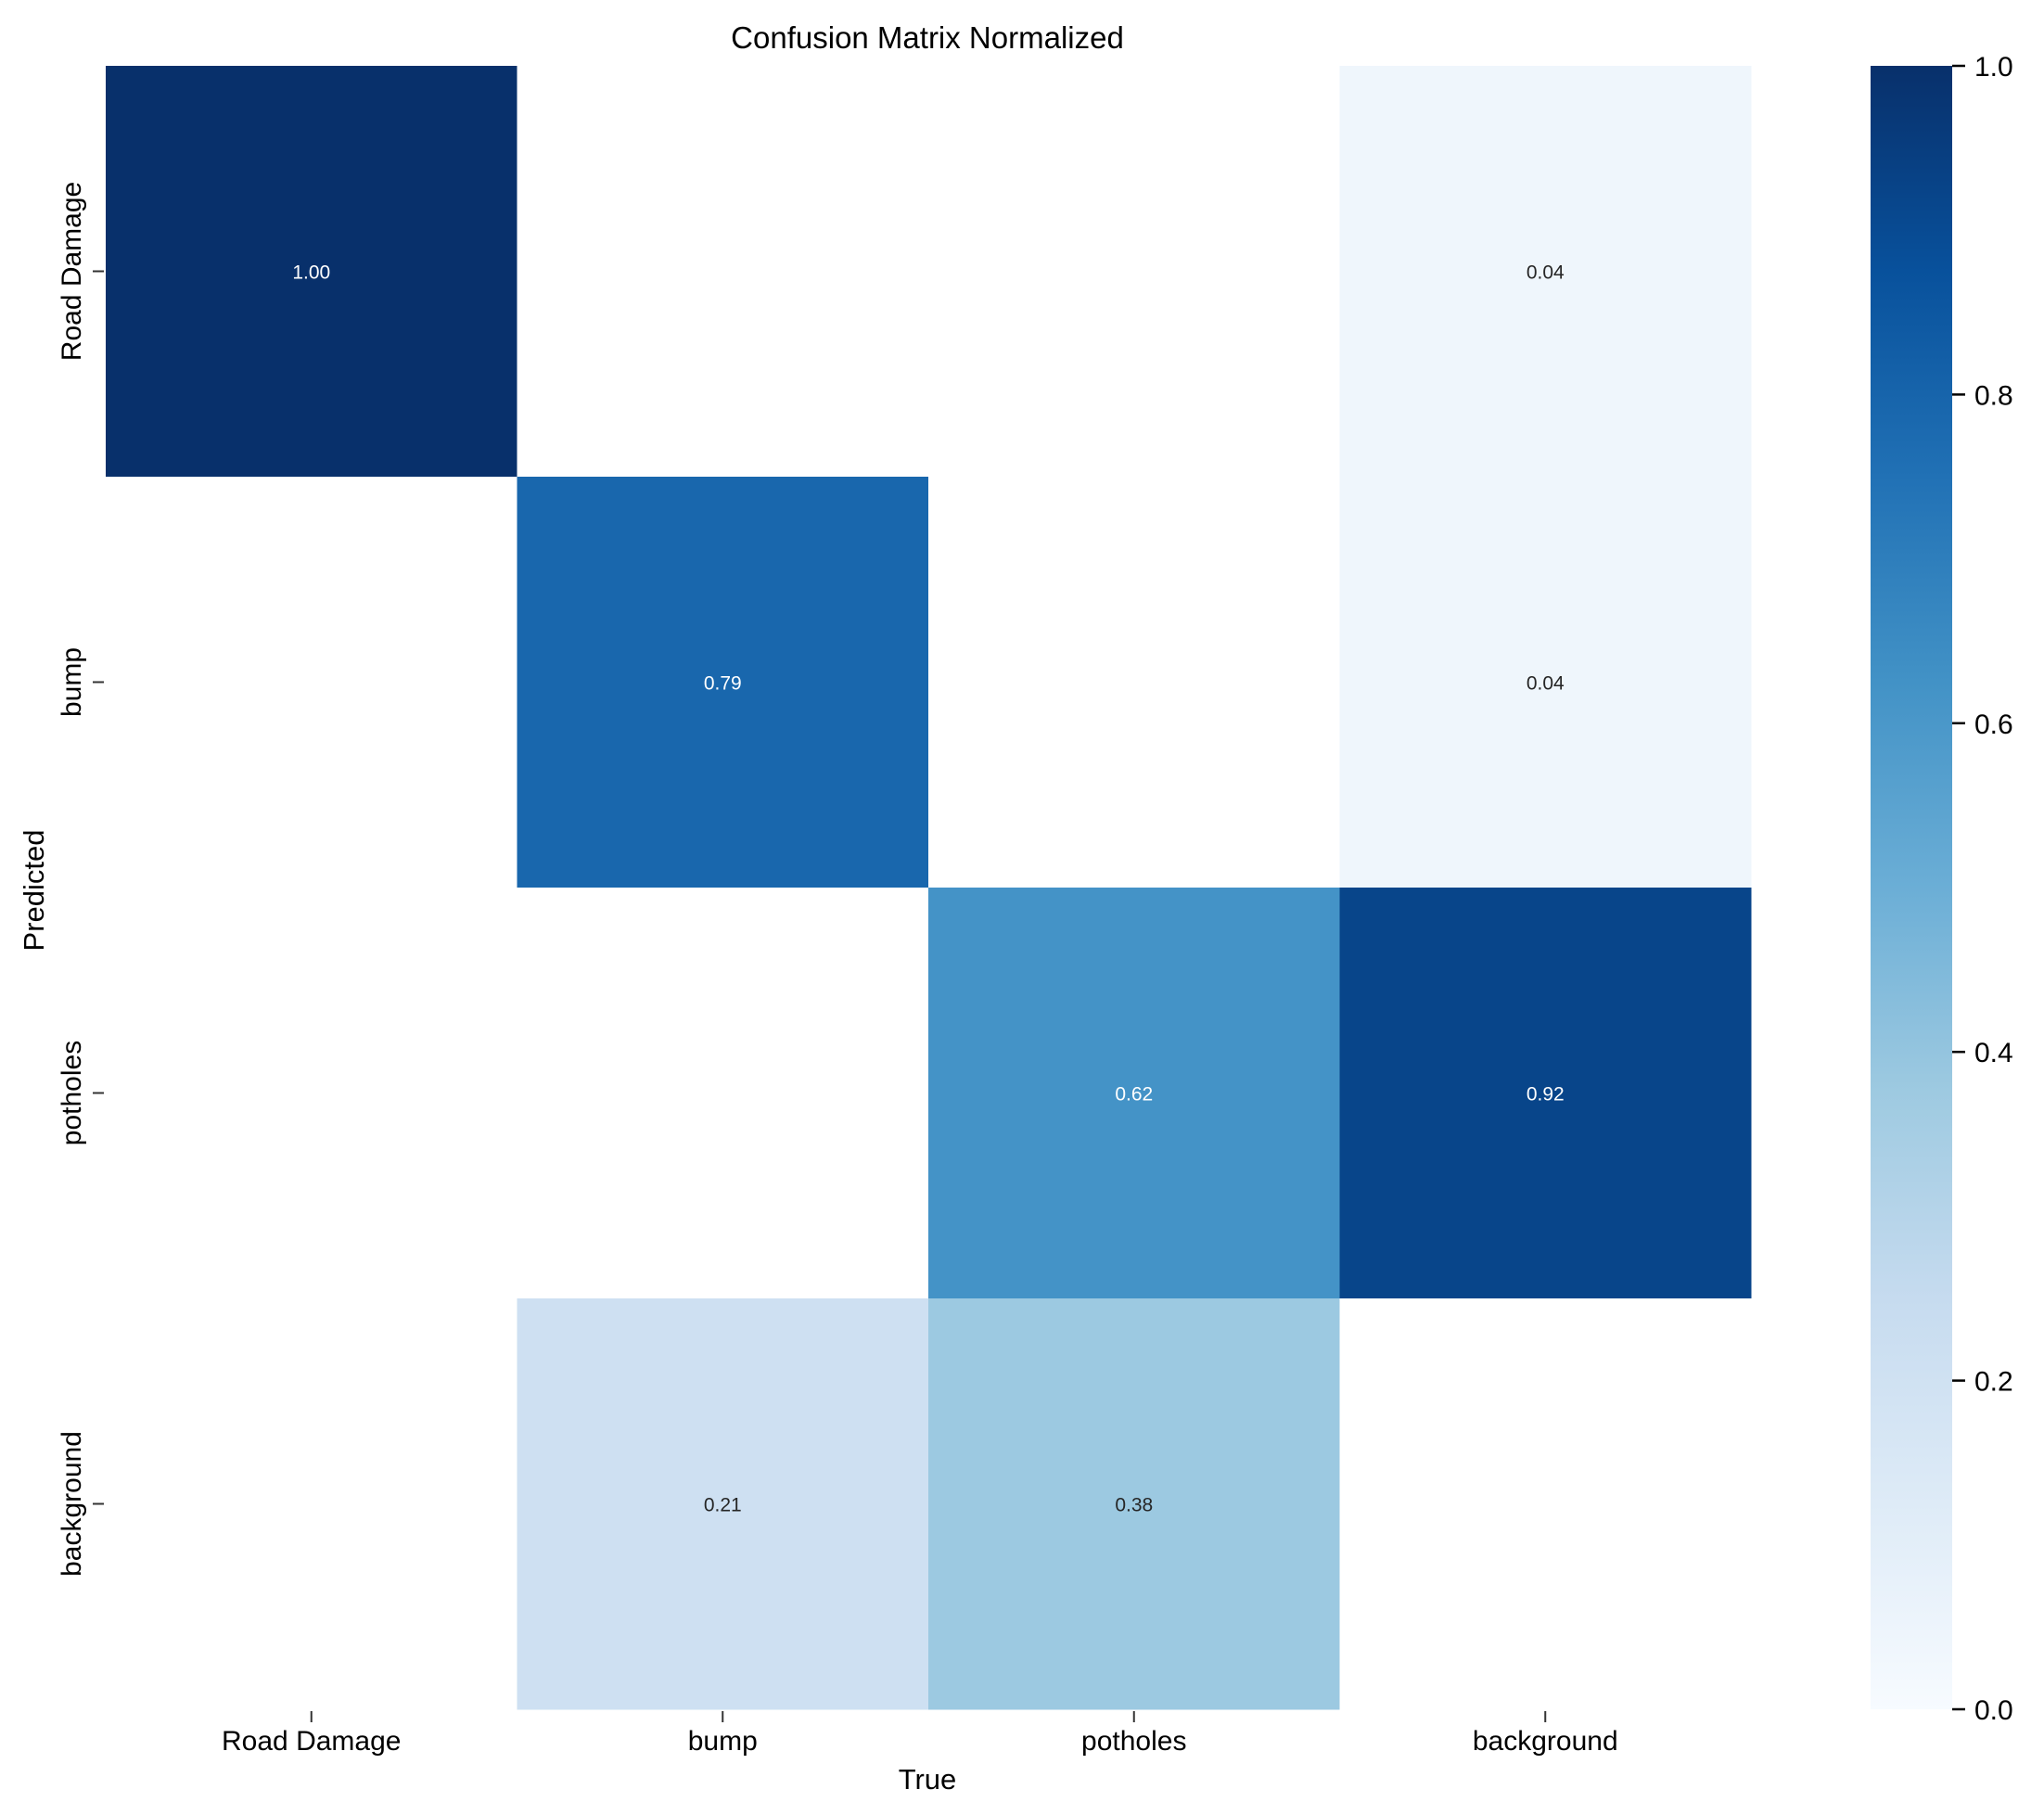  Describe the element at coordinates (1993, 1711) in the screenshot. I see `colorbar-tick-label: 0.0` at that location.